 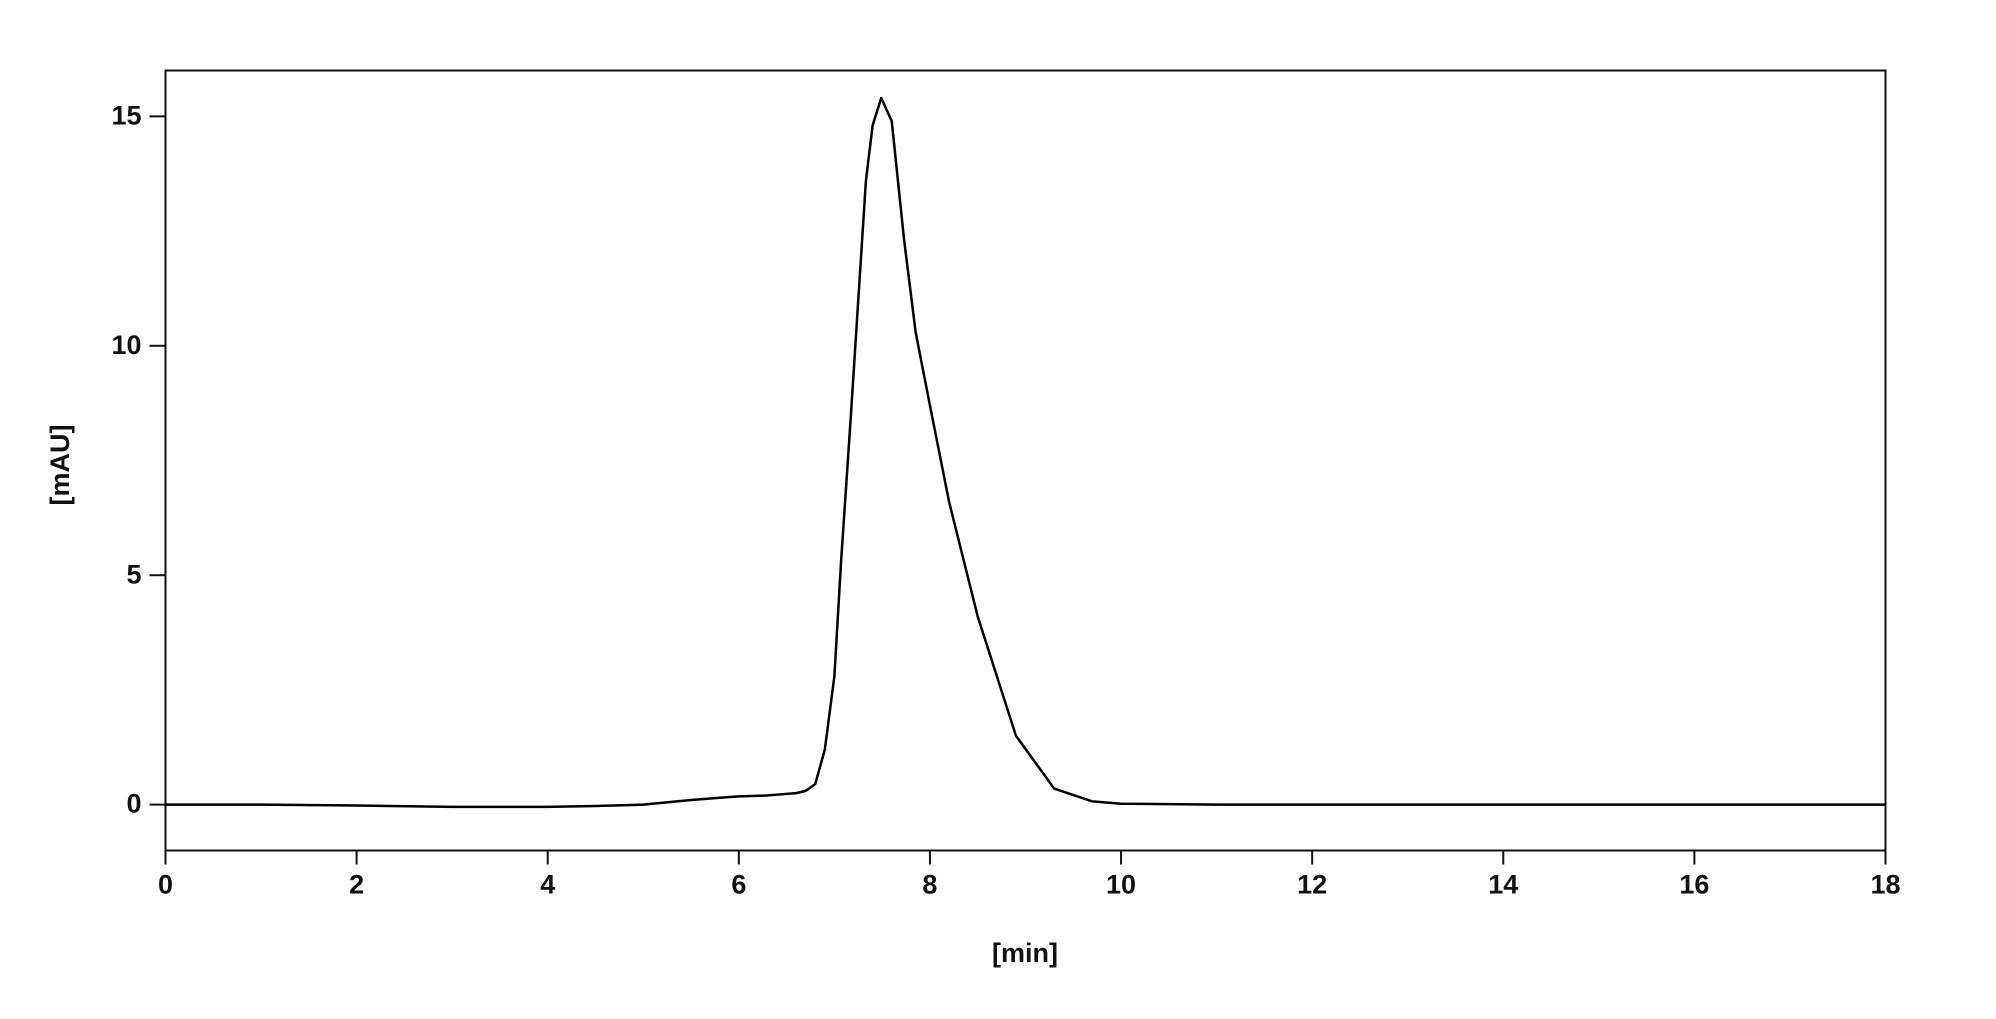 What do you see at coordinates (929, 885) in the screenshot?
I see `x-tick-label: 8` at bounding box center [929, 885].